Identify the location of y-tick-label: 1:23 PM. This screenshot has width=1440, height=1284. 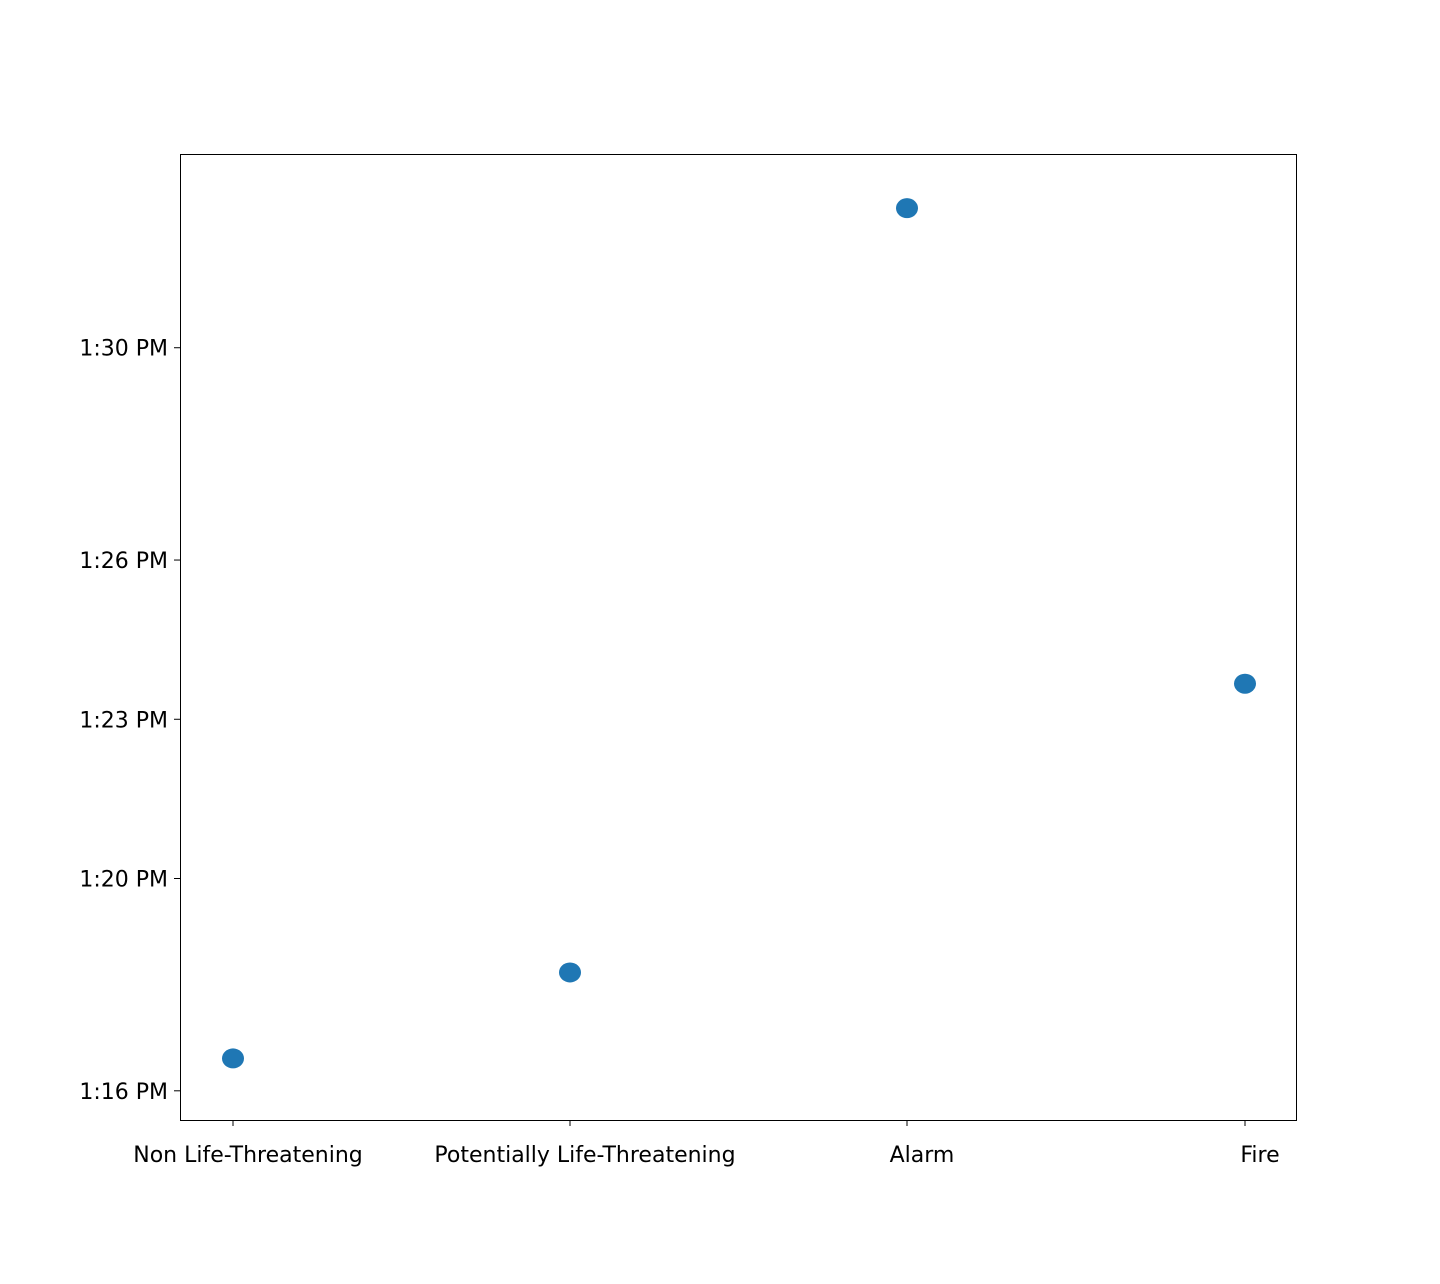
(123, 720).